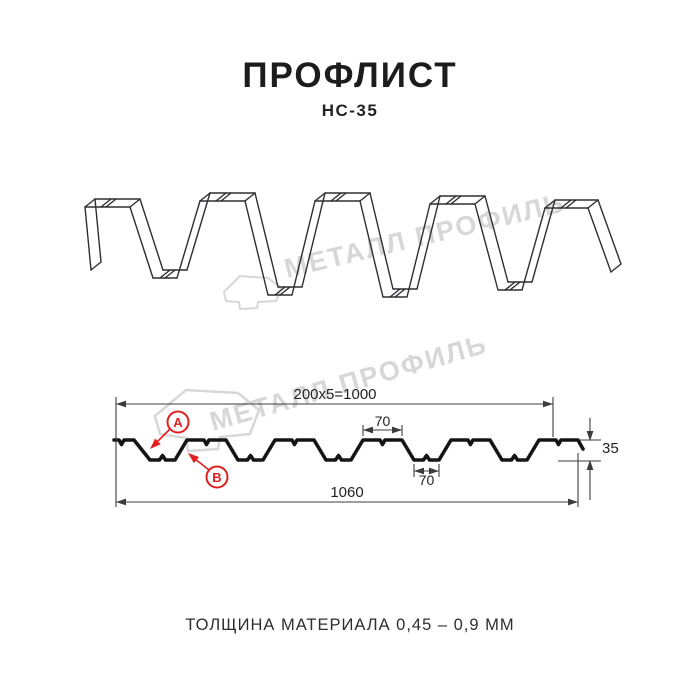 This screenshot has height=700, width=700. I want to click on profile-cross-section-line, so click(348, 450).